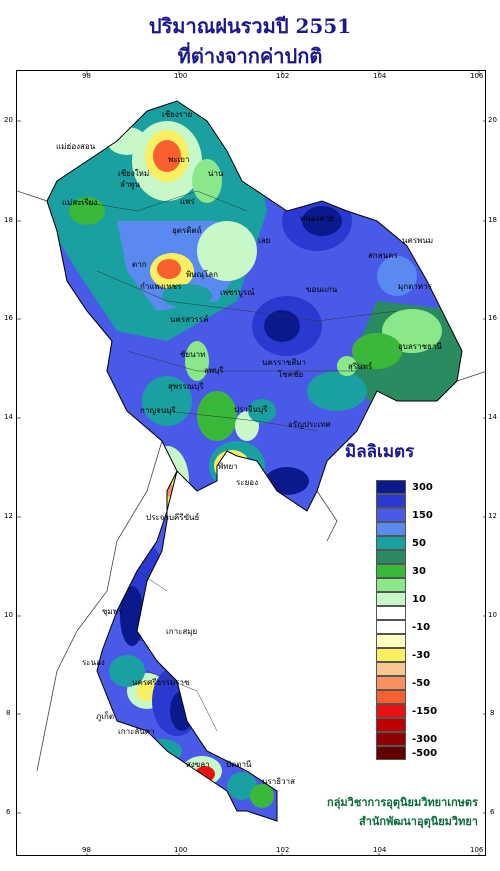  I want to click on legend-label: 150, so click(422, 515).